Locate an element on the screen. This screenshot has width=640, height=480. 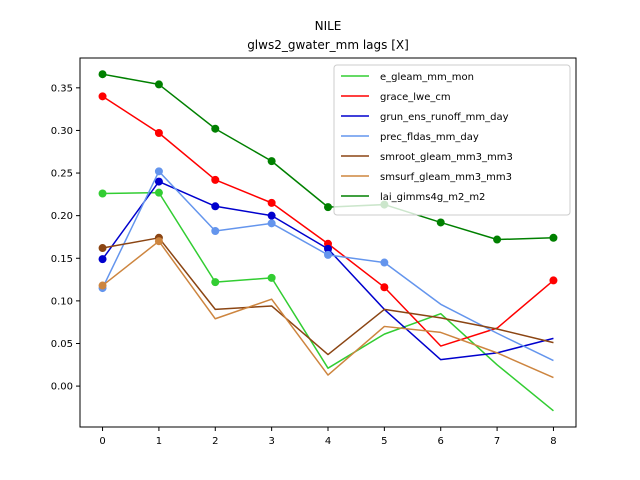
y-tick-label: 0.00 is located at coordinates (62, 387).